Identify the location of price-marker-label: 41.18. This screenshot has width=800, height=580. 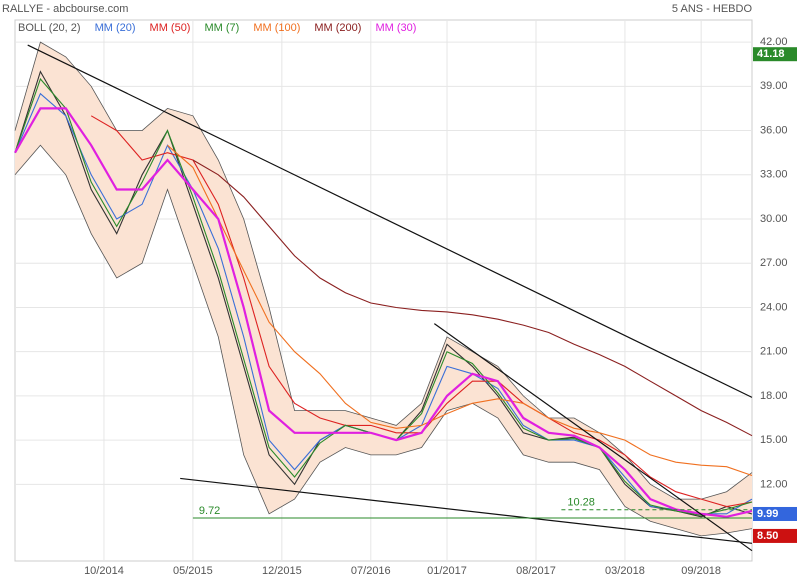
(771, 54).